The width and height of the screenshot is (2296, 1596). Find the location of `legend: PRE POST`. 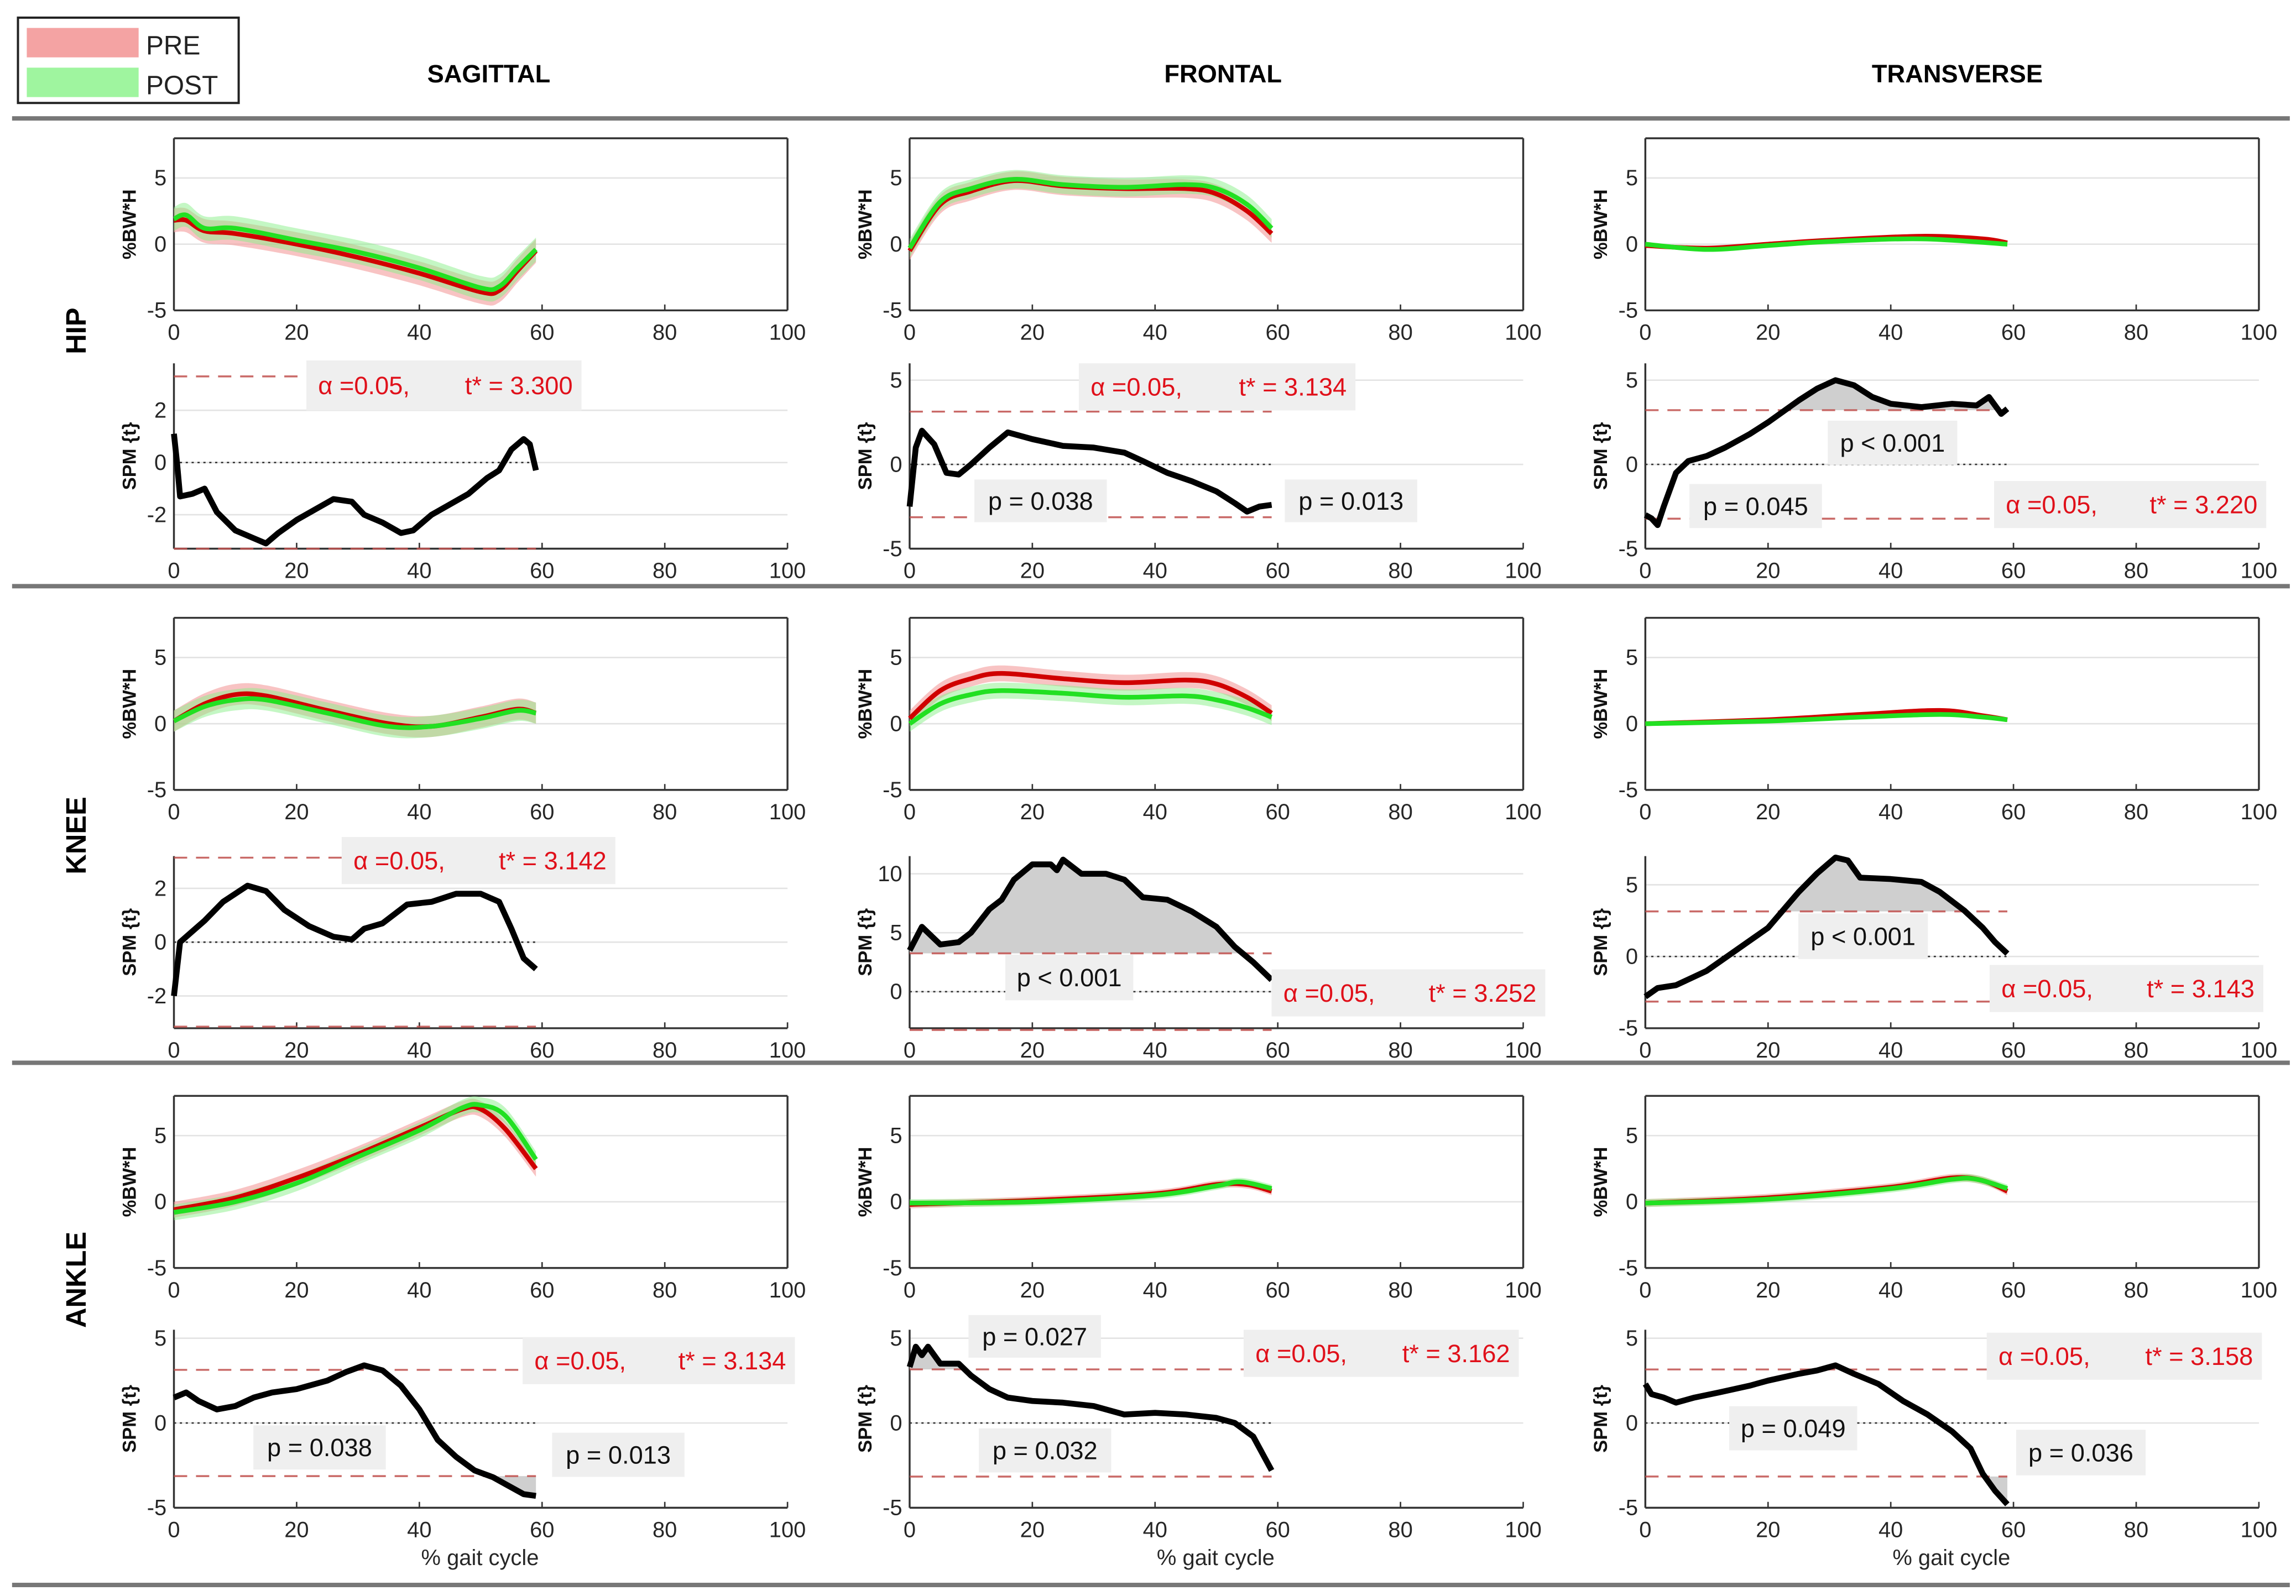

legend: PRE POST is located at coordinates (129, 60).